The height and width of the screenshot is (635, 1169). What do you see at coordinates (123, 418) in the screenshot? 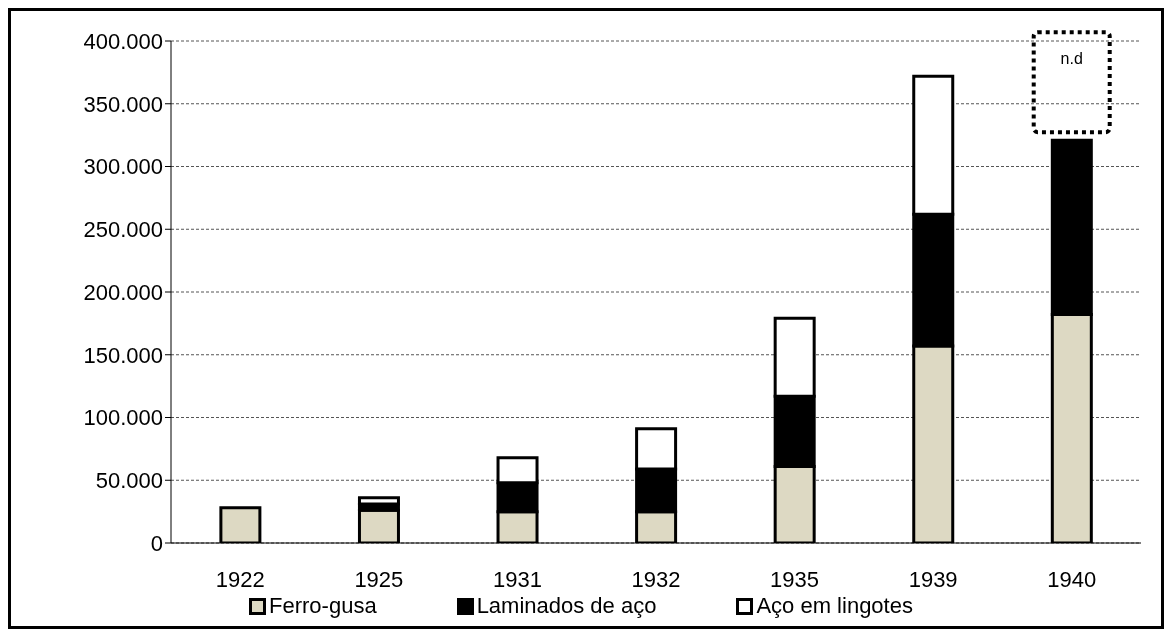
I see `y-tick-label: 100.000` at bounding box center [123, 418].